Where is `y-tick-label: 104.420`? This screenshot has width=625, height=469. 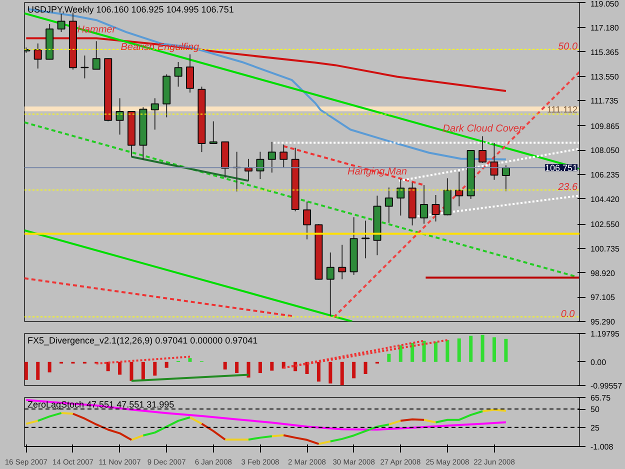
y-tick-label: 104.420 is located at coordinates (605, 199).